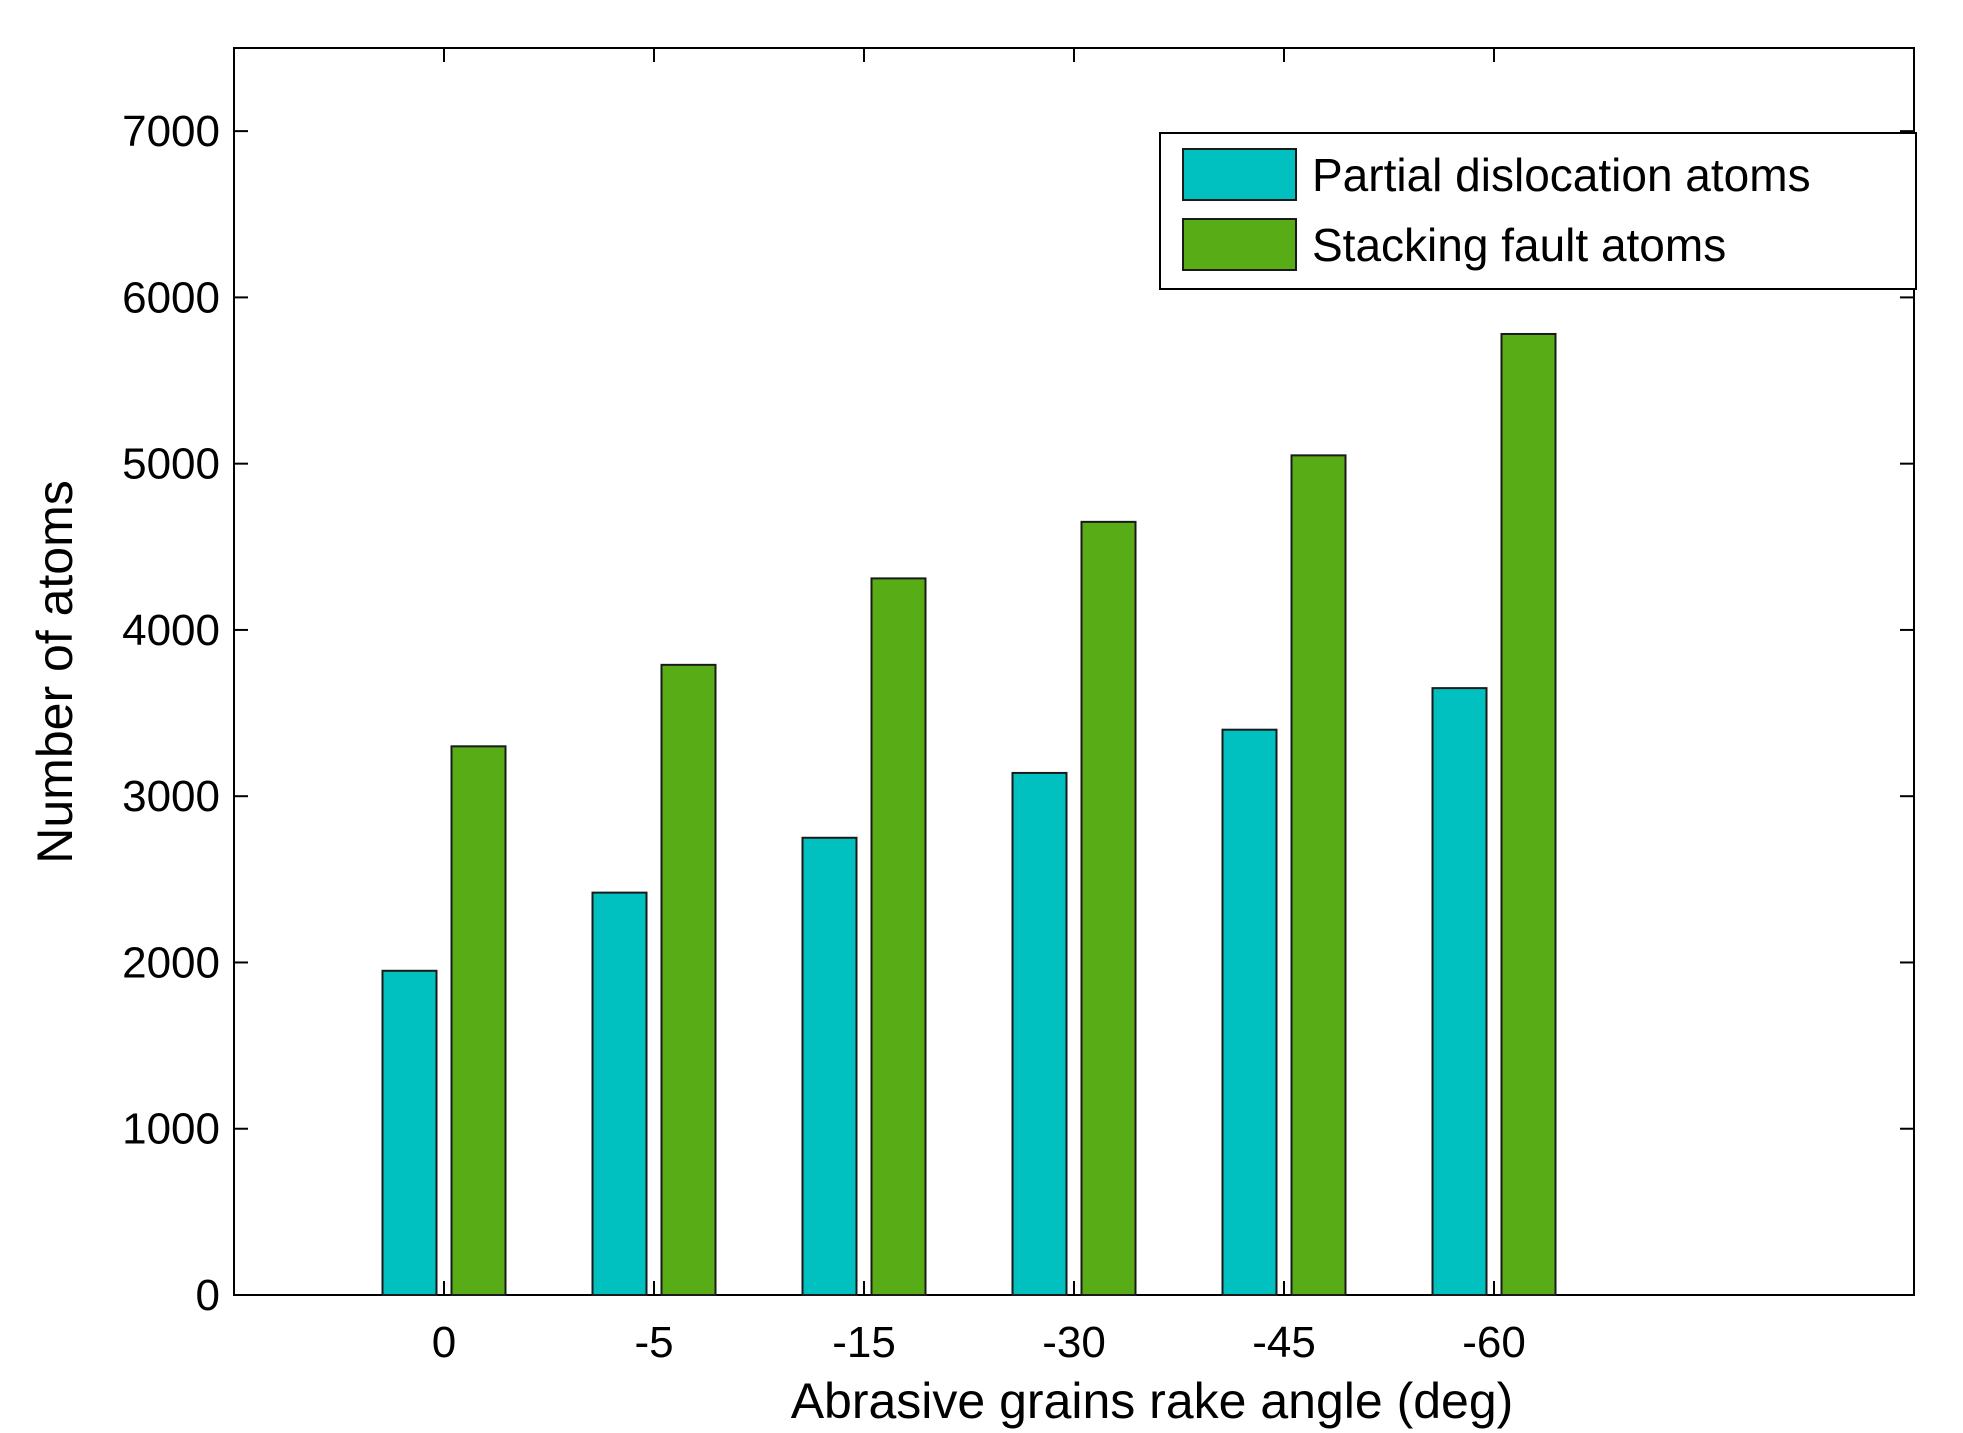 The width and height of the screenshot is (1963, 1433). I want to click on y-tick-label: 3000, so click(171, 796).